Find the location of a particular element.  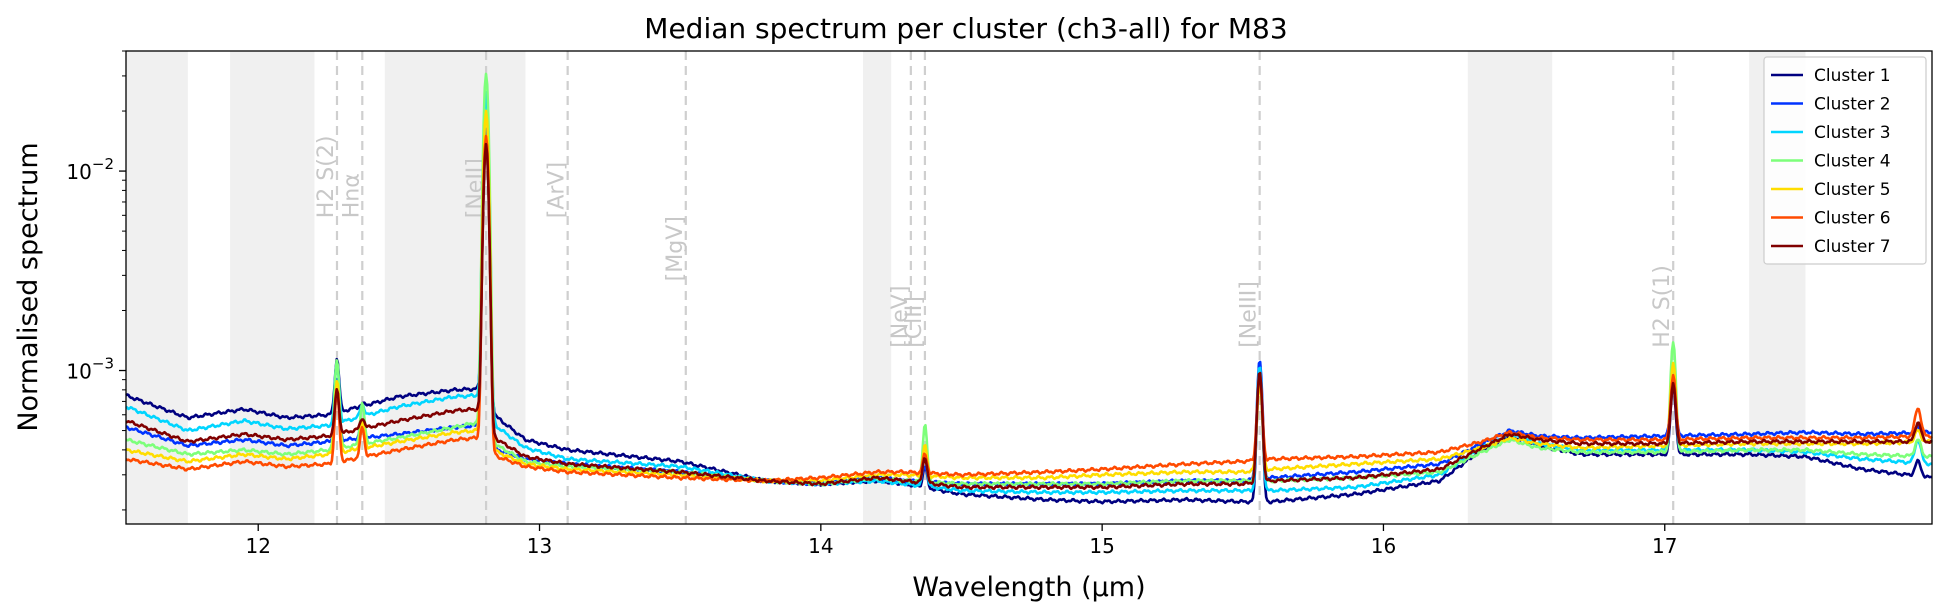

legend-label: Cluster 5 is located at coordinates (1852, 190).